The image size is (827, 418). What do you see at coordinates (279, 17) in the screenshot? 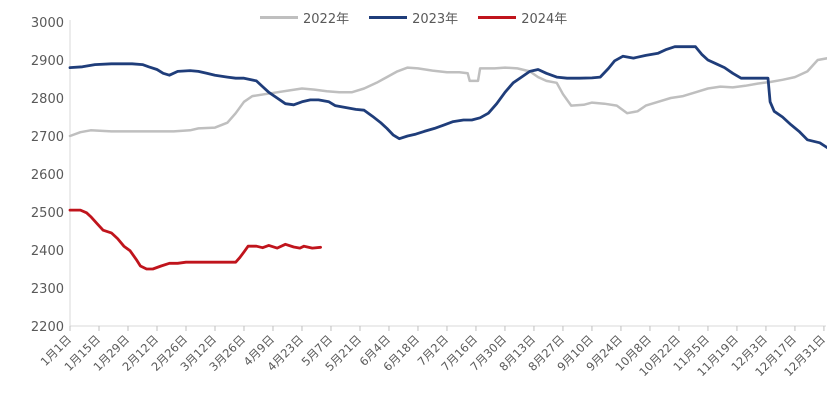
I see `legend-swatch-2022` at bounding box center [279, 17].